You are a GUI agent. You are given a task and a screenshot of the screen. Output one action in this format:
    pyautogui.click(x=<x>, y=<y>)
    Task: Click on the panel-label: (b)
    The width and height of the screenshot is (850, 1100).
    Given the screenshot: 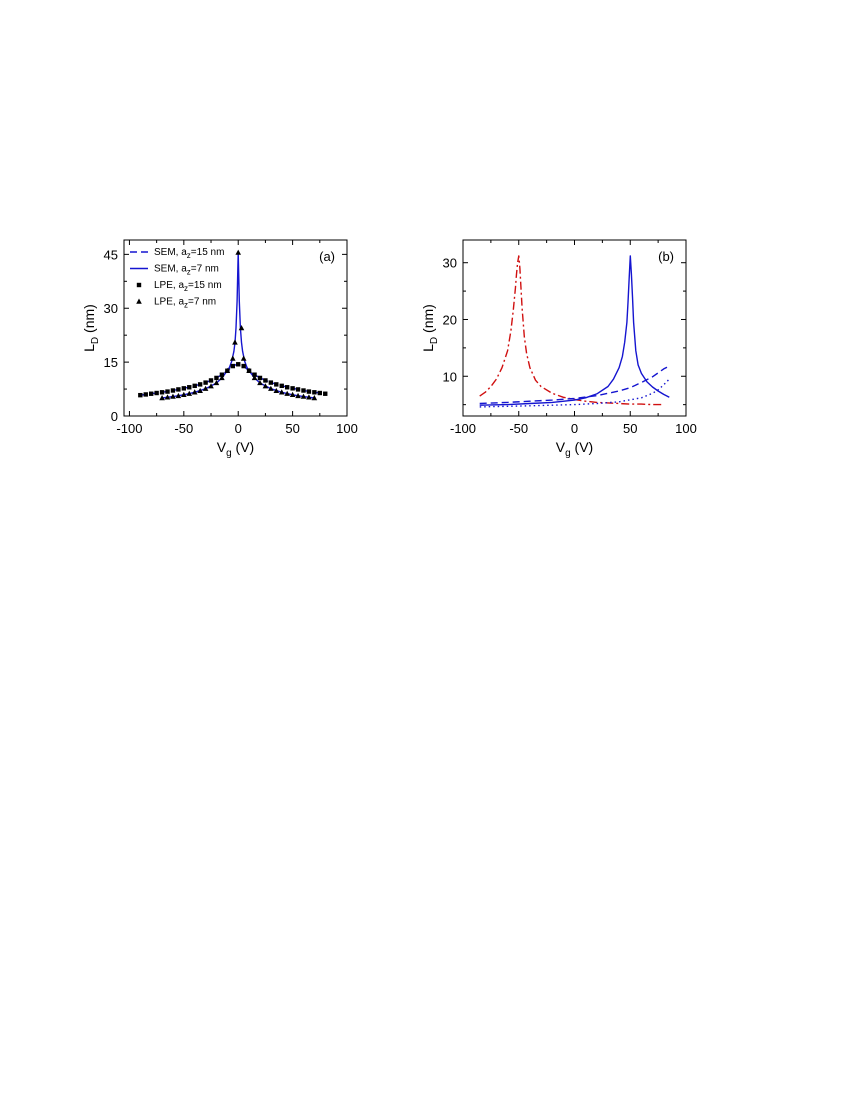 What is the action you would take?
    pyautogui.click(x=666, y=256)
    